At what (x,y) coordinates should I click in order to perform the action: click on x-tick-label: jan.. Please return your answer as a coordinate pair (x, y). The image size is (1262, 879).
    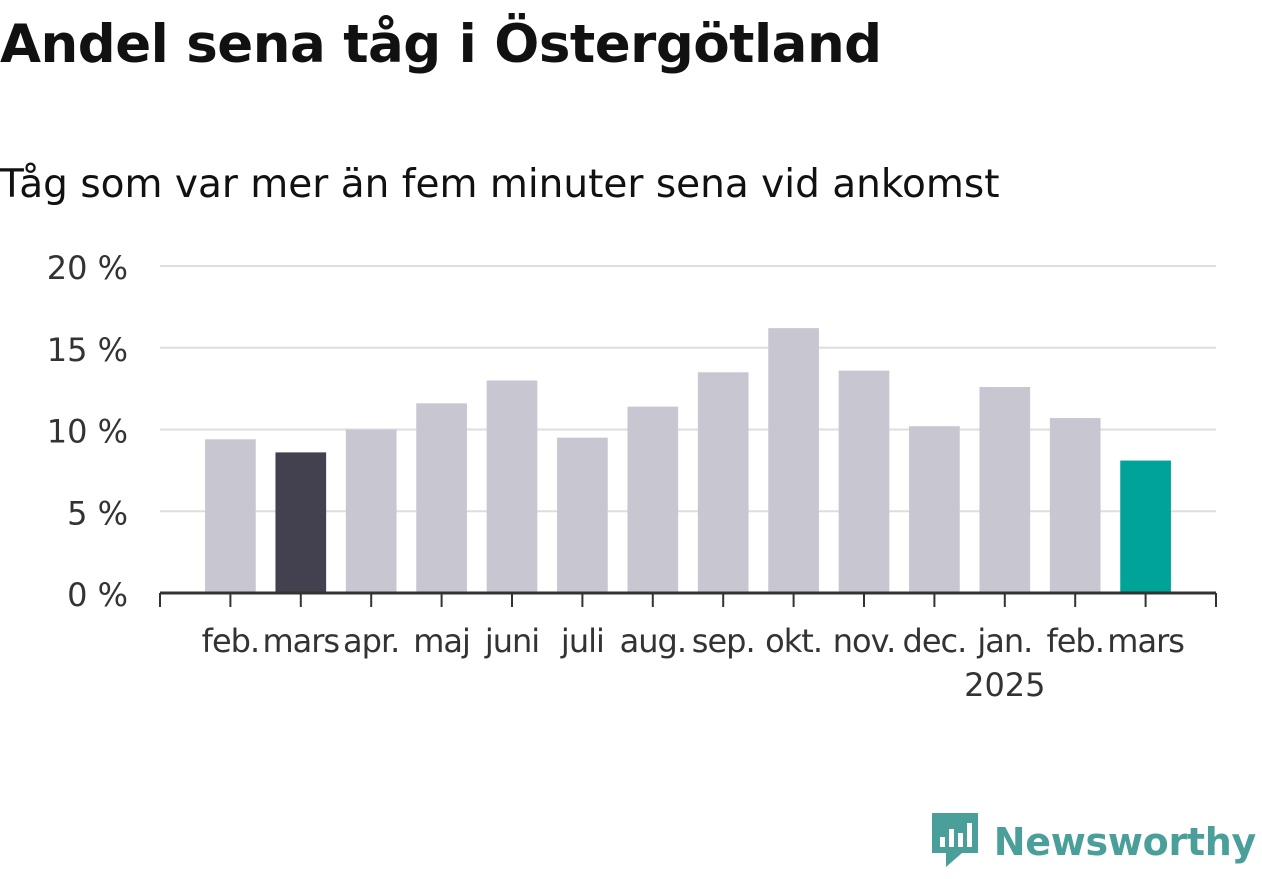
    Looking at the image, I should click on (1004, 641).